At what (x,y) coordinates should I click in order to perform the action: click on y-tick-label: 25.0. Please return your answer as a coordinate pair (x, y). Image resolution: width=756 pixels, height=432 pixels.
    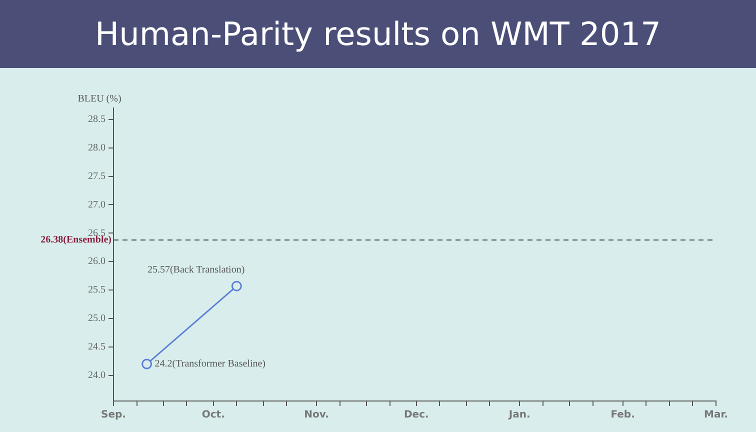
    Looking at the image, I should click on (97, 318).